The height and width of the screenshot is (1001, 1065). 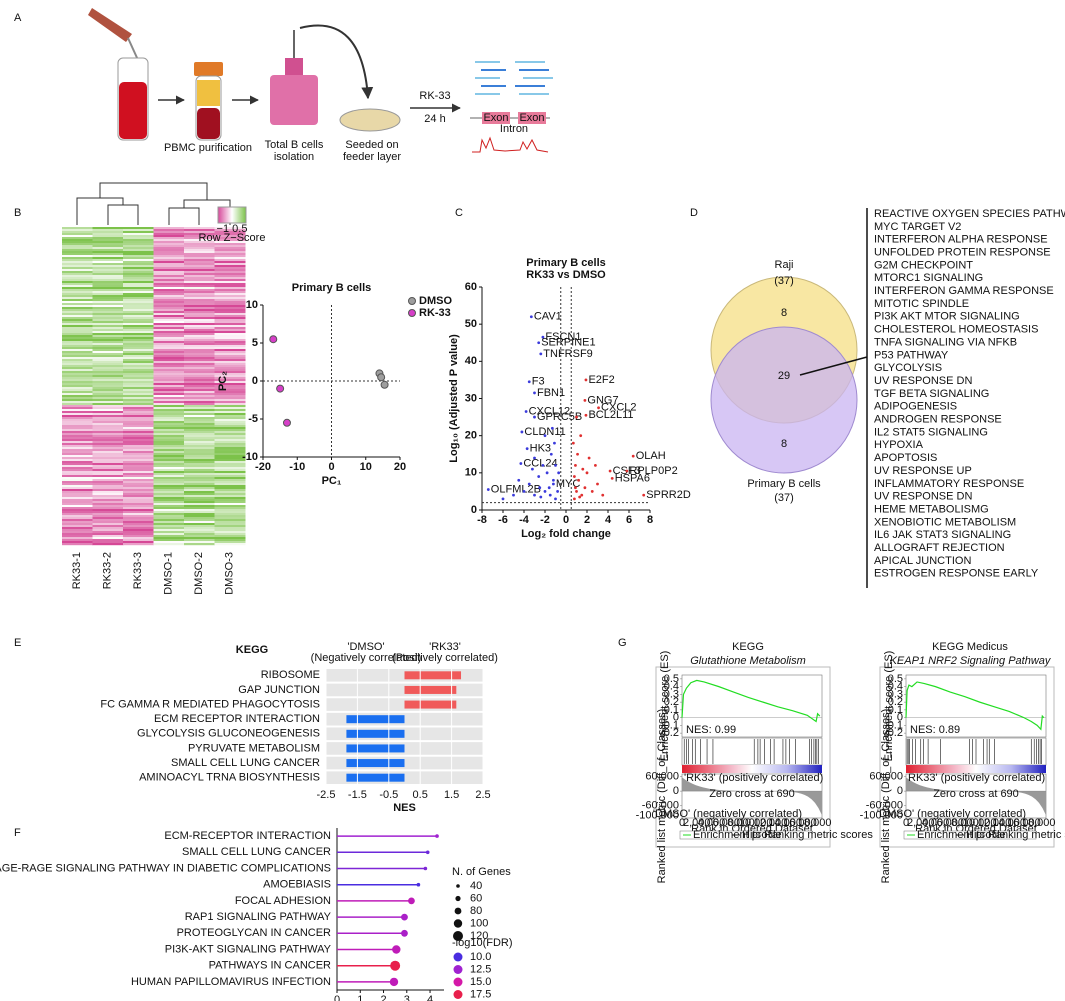 I want to click on x-tick-label: 2,000, so click(x=697, y=823).